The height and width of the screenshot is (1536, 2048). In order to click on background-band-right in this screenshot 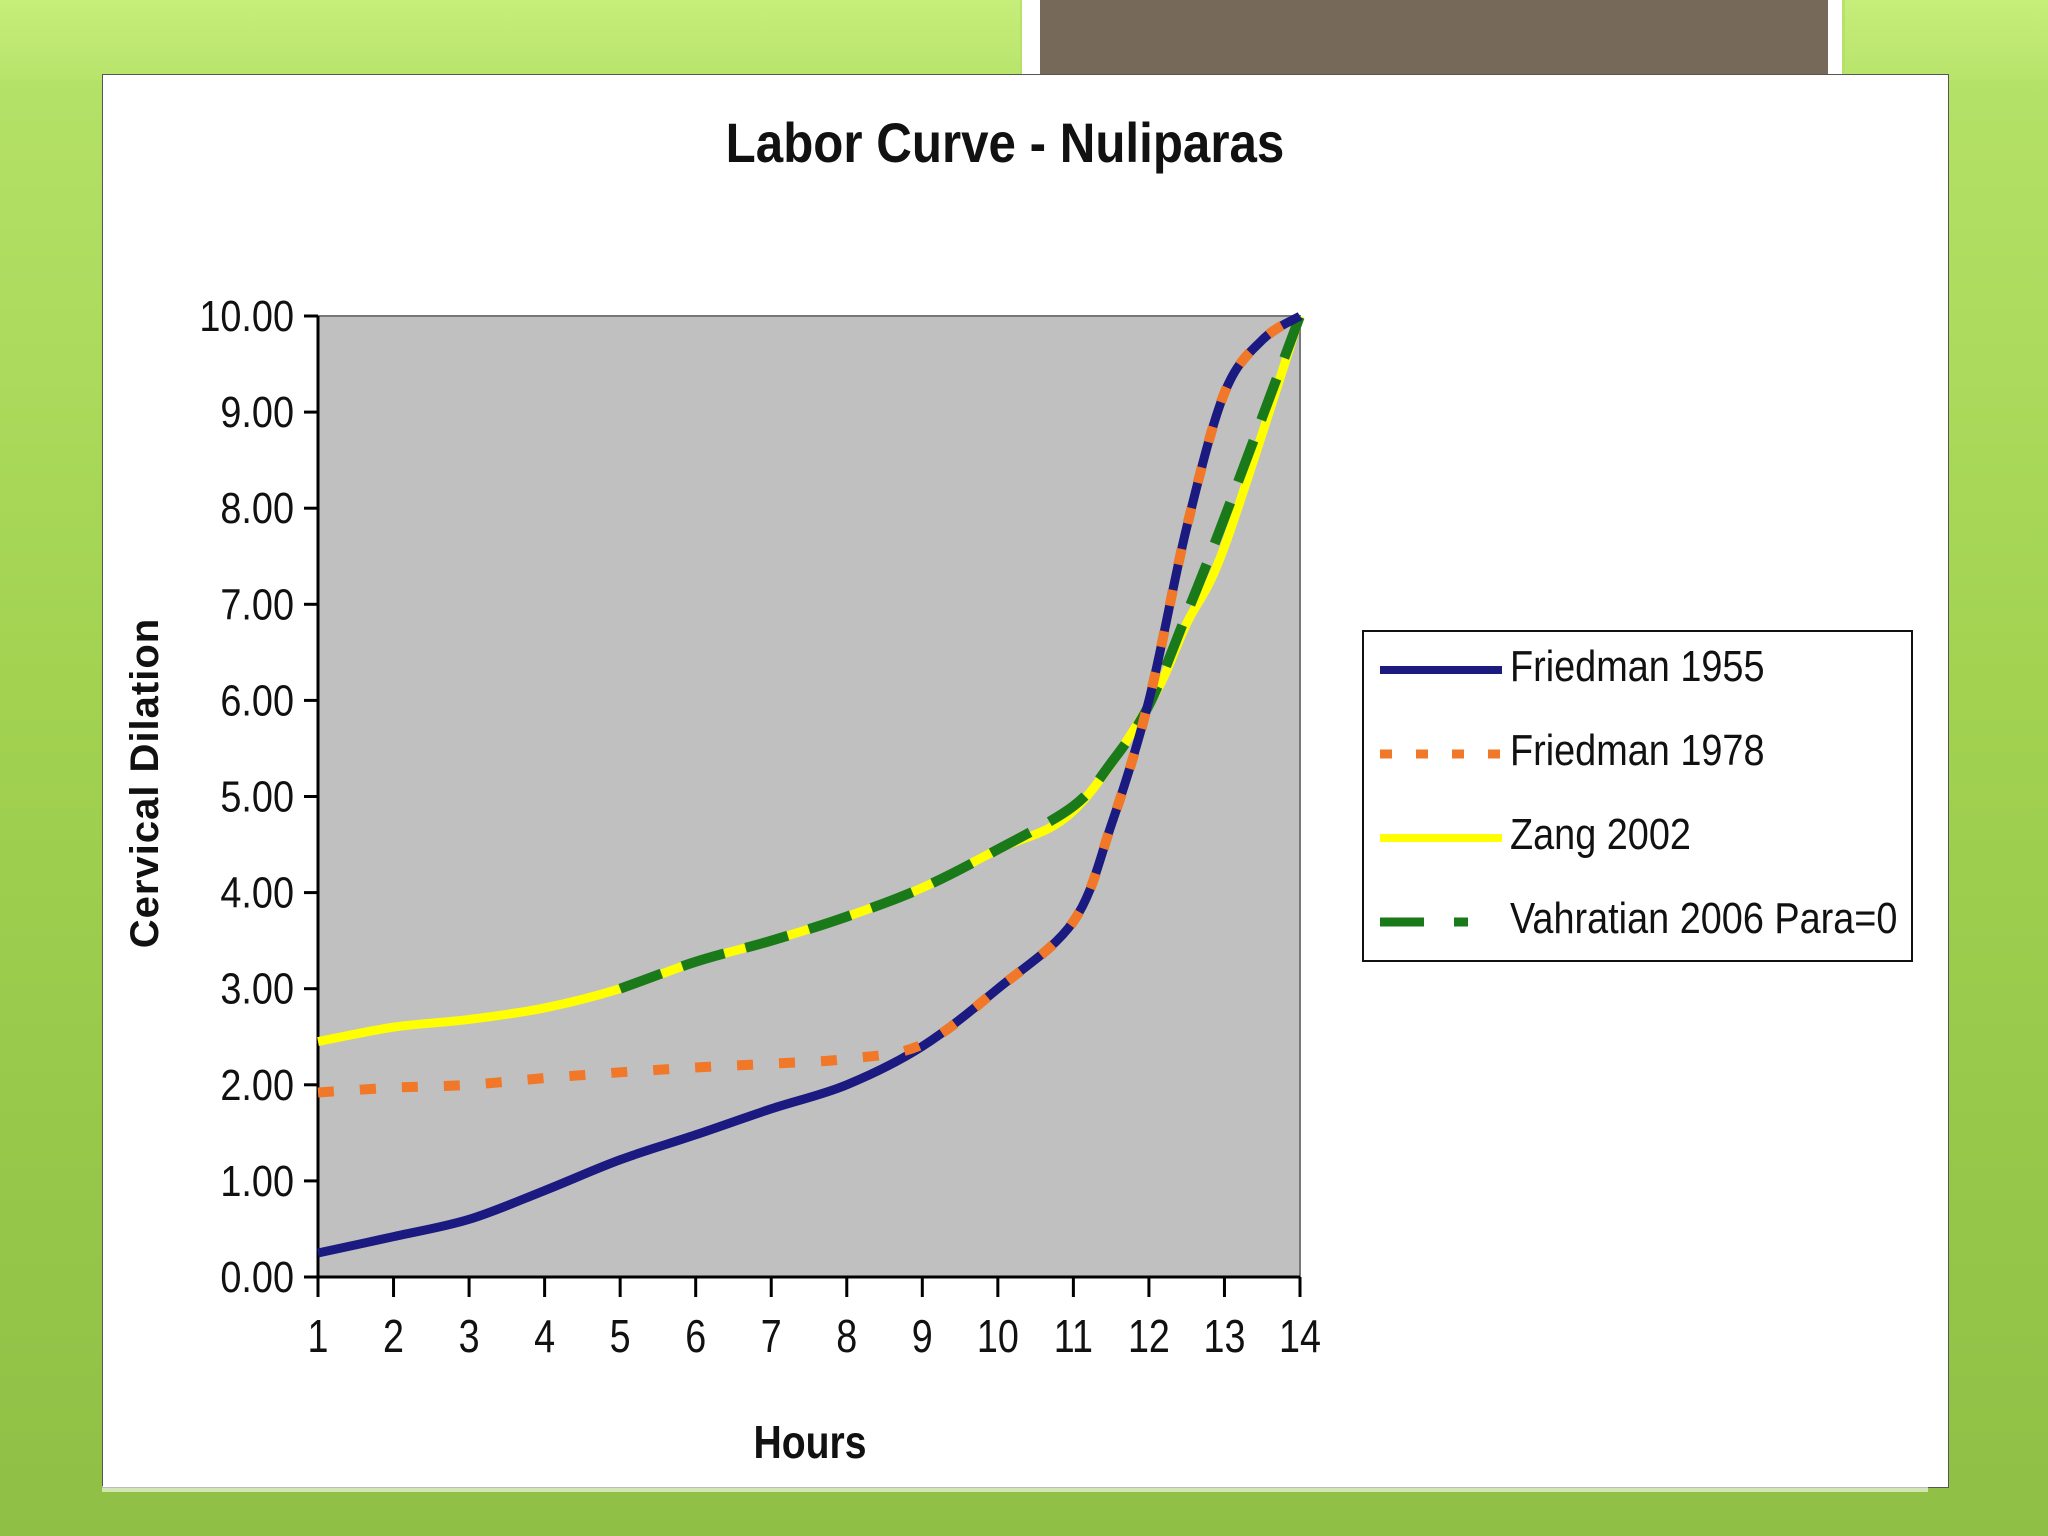, I will do `click(1946, 40)`.